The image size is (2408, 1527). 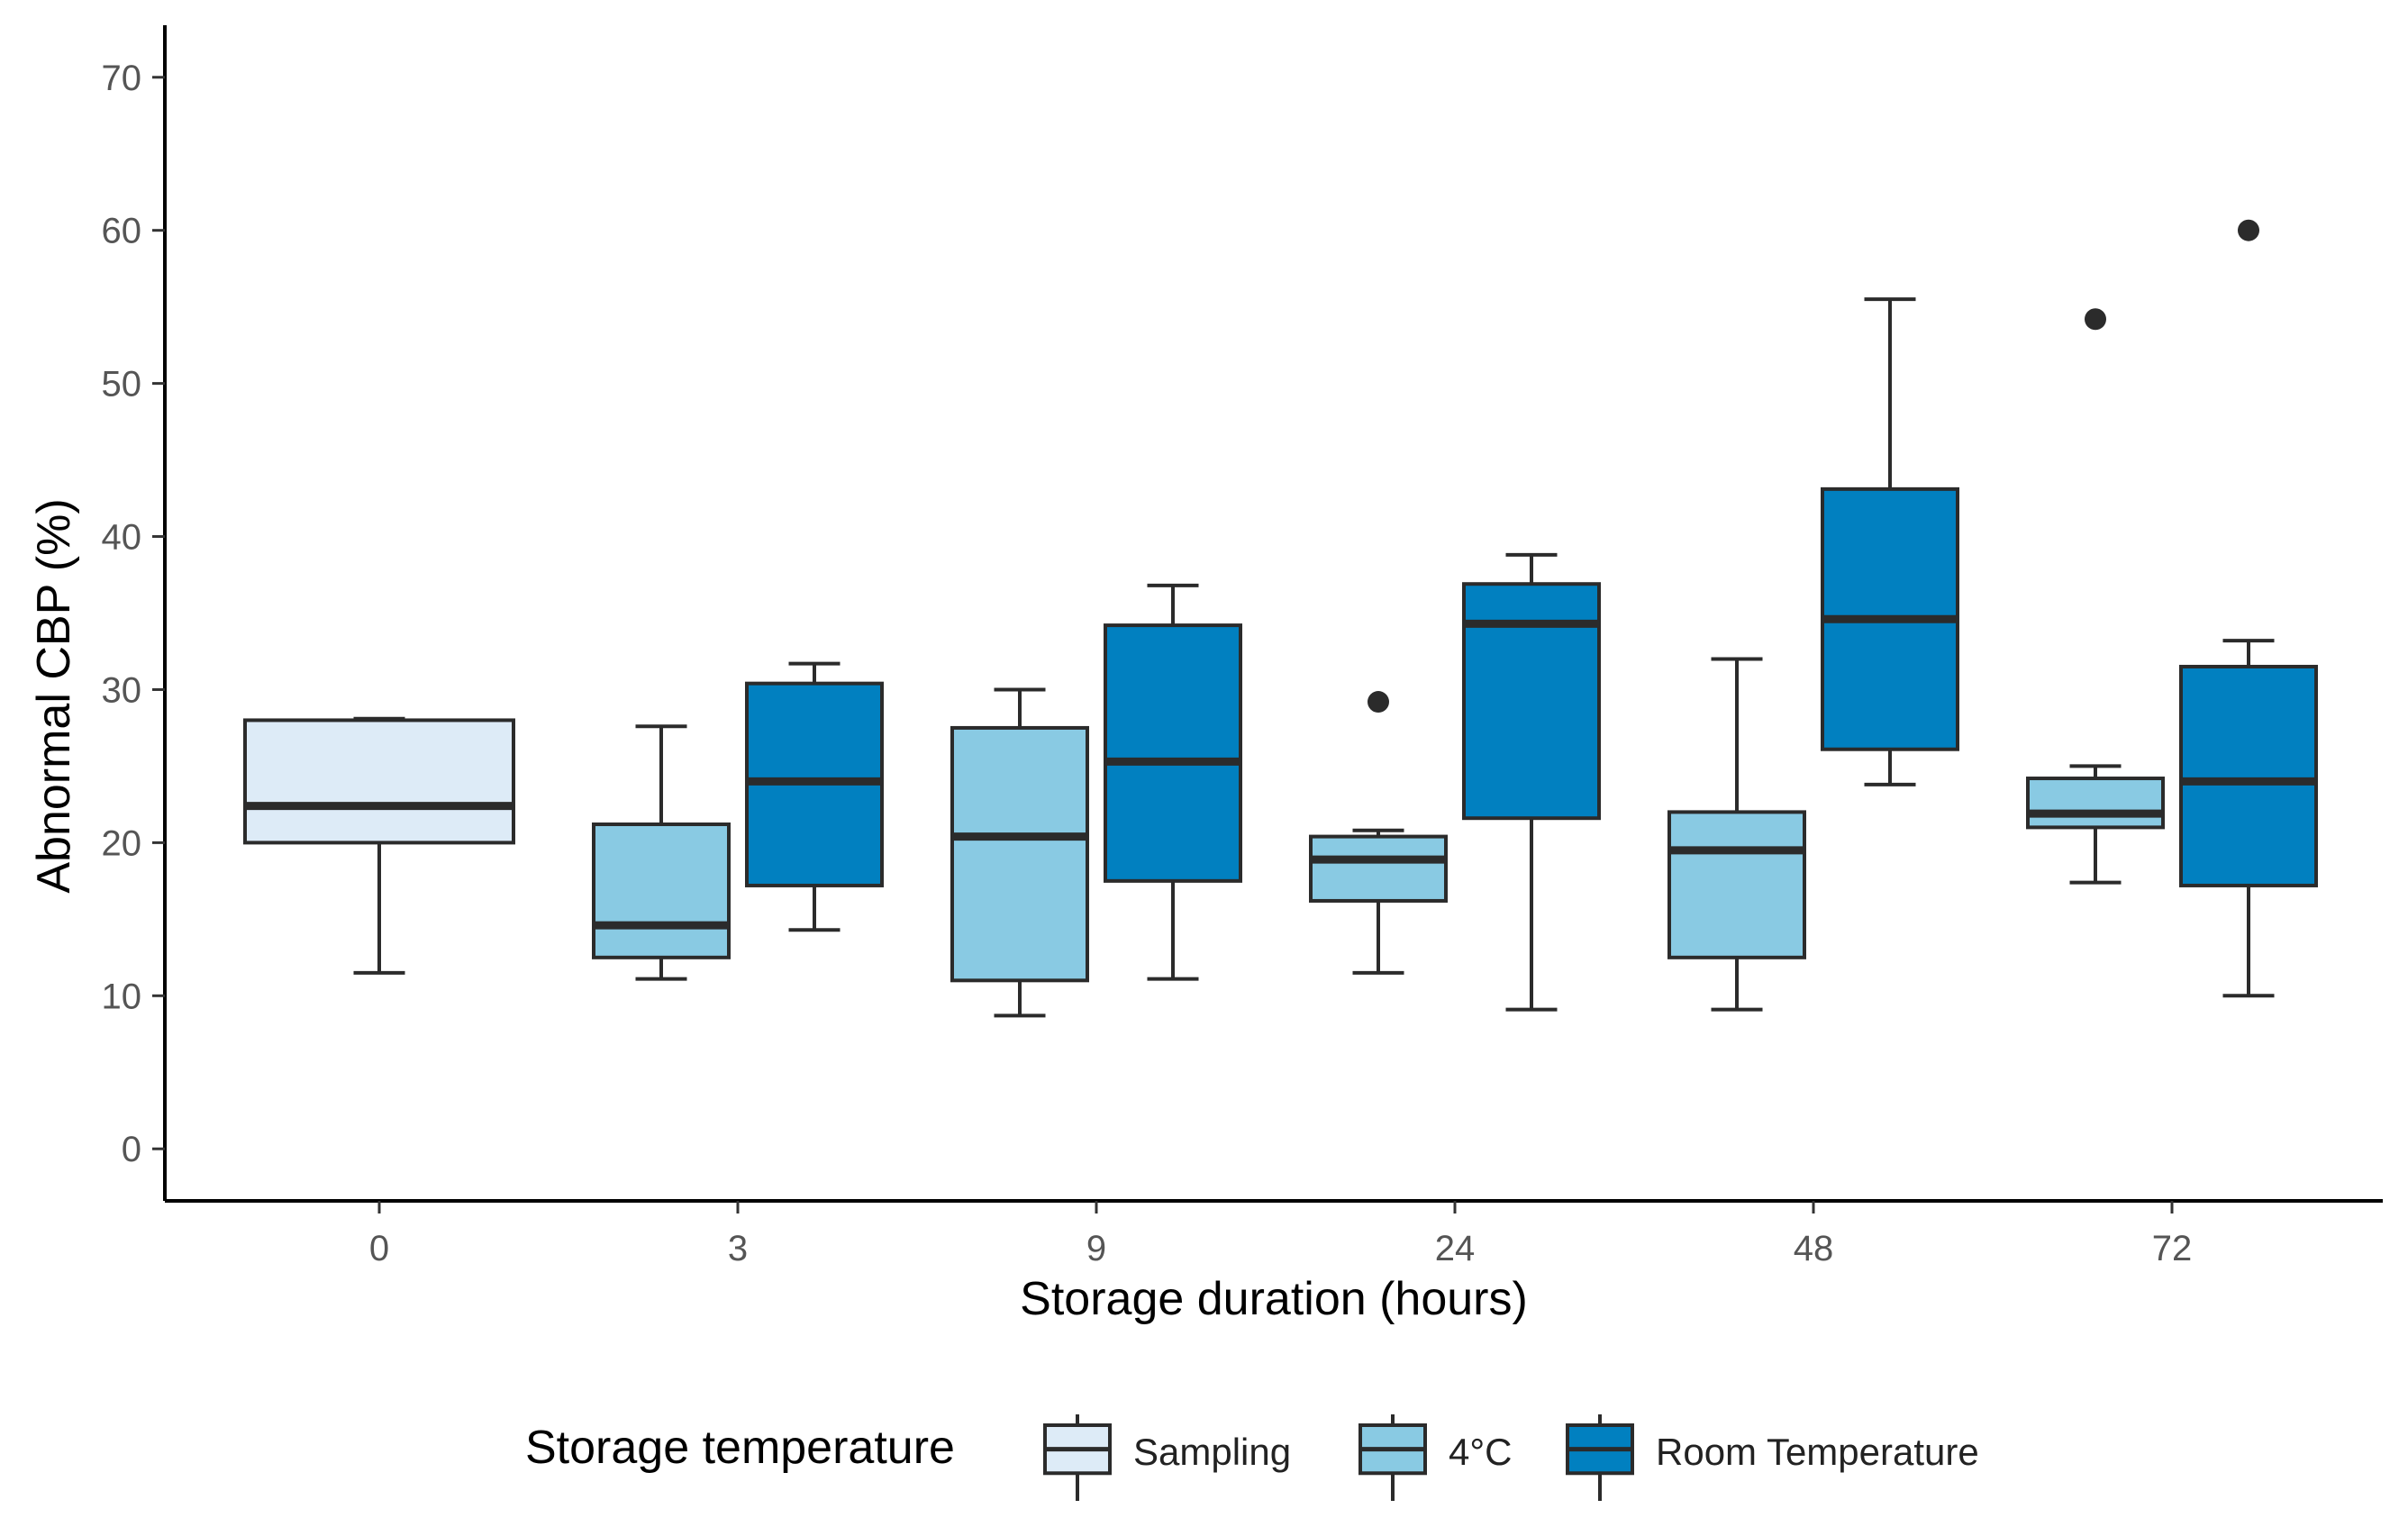 I want to click on x-tick-label: 9, so click(x=1096, y=1248).